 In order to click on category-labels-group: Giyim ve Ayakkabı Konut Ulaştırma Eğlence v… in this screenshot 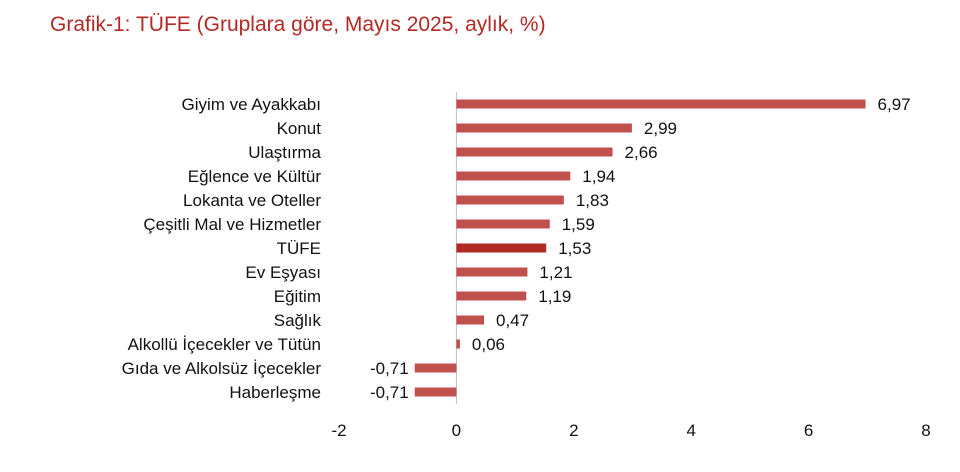, I will do `click(222, 248)`.